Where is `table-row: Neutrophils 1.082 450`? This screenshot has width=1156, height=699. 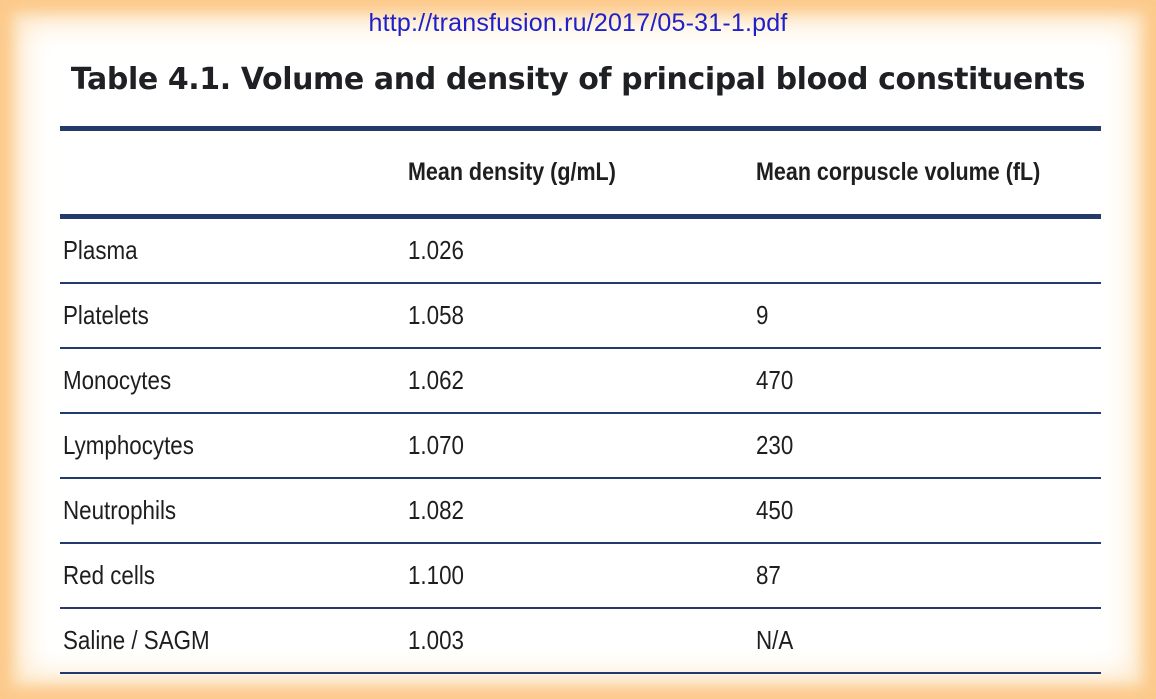 table-row: Neutrophils 1.082 450 is located at coordinates (580, 511).